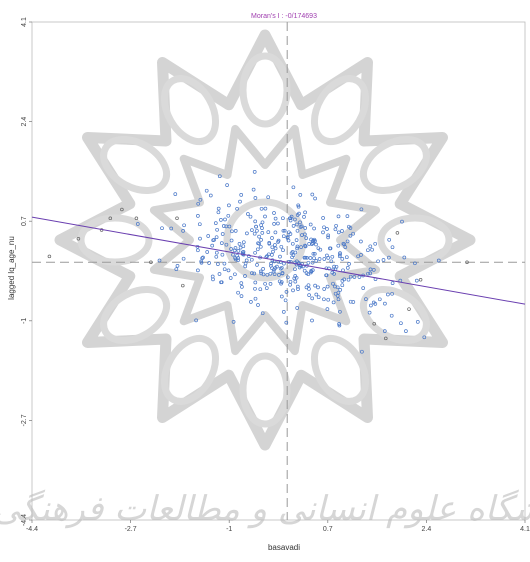 This screenshot has height=562, width=530. Describe the element at coordinates (24, 22) in the screenshot. I see `y-tick-label: 4.1` at that location.